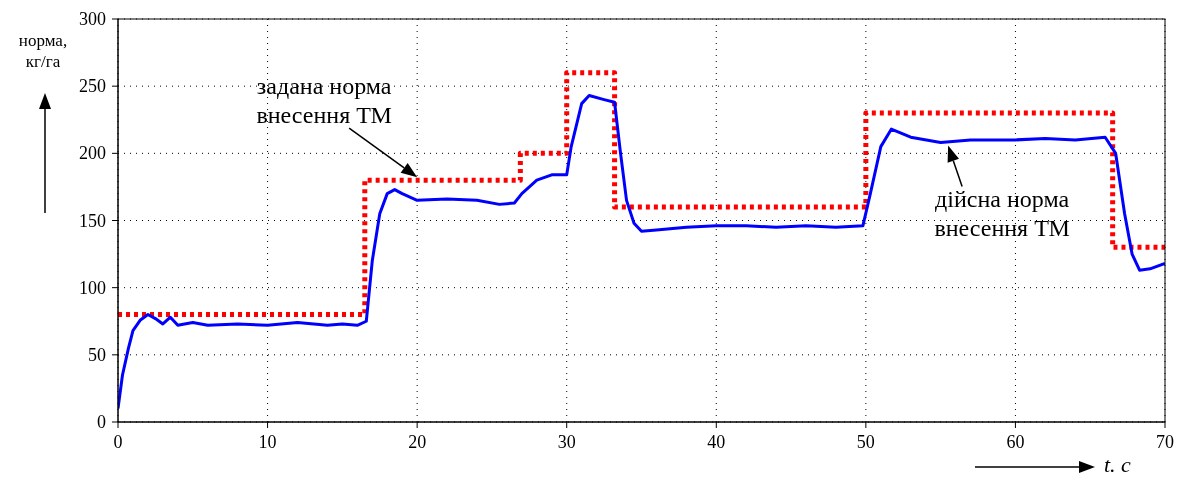 This screenshot has height=479, width=1180. What do you see at coordinates (118, 442) in the screenshot?
I see `x-tick-label: 0` at bounding box center [118, 442].